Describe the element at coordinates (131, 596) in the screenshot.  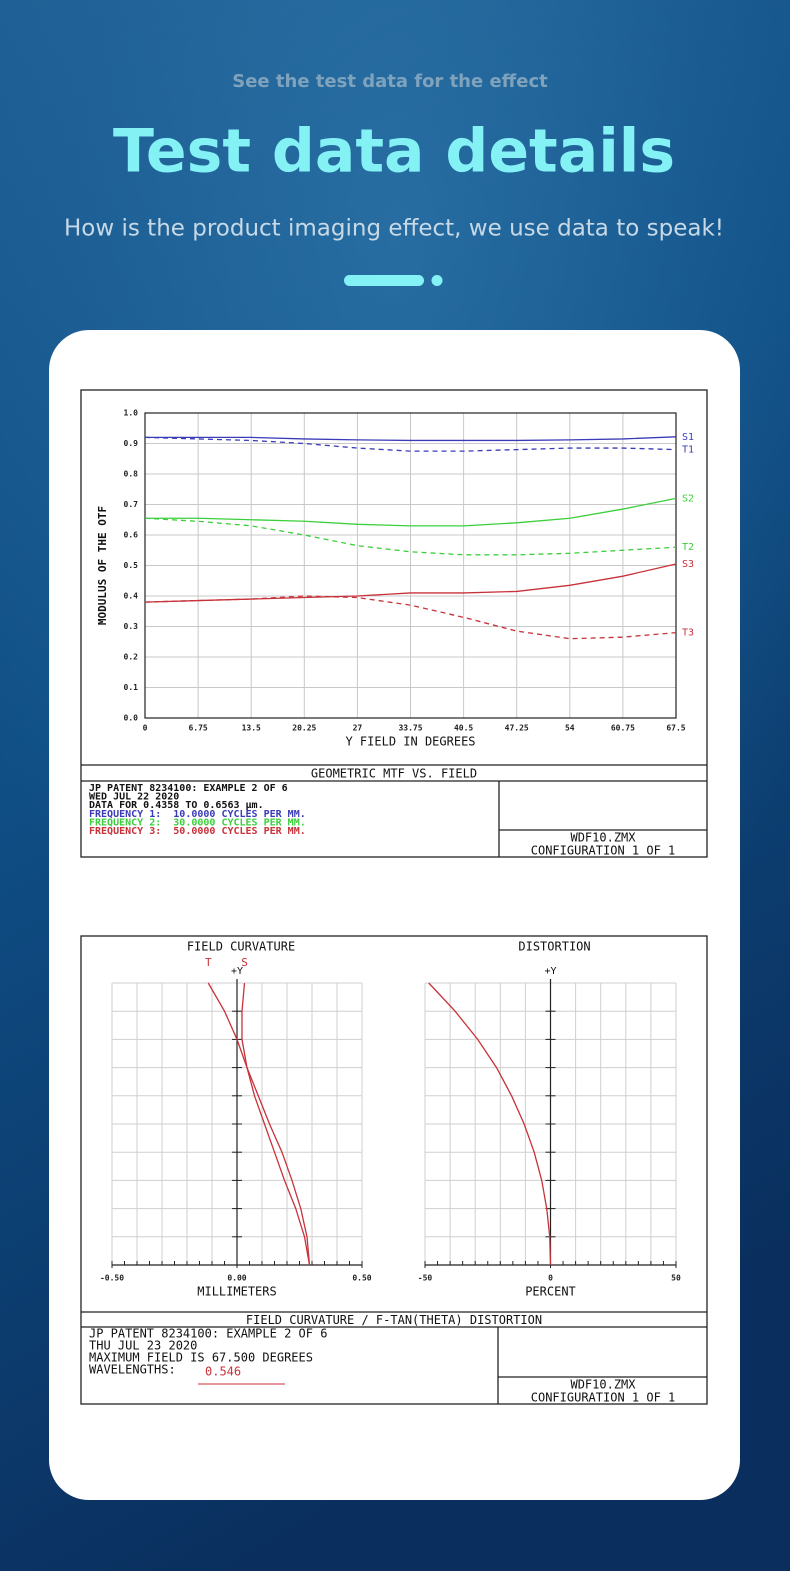
I see `y-tick-label: 0.4` at that location.